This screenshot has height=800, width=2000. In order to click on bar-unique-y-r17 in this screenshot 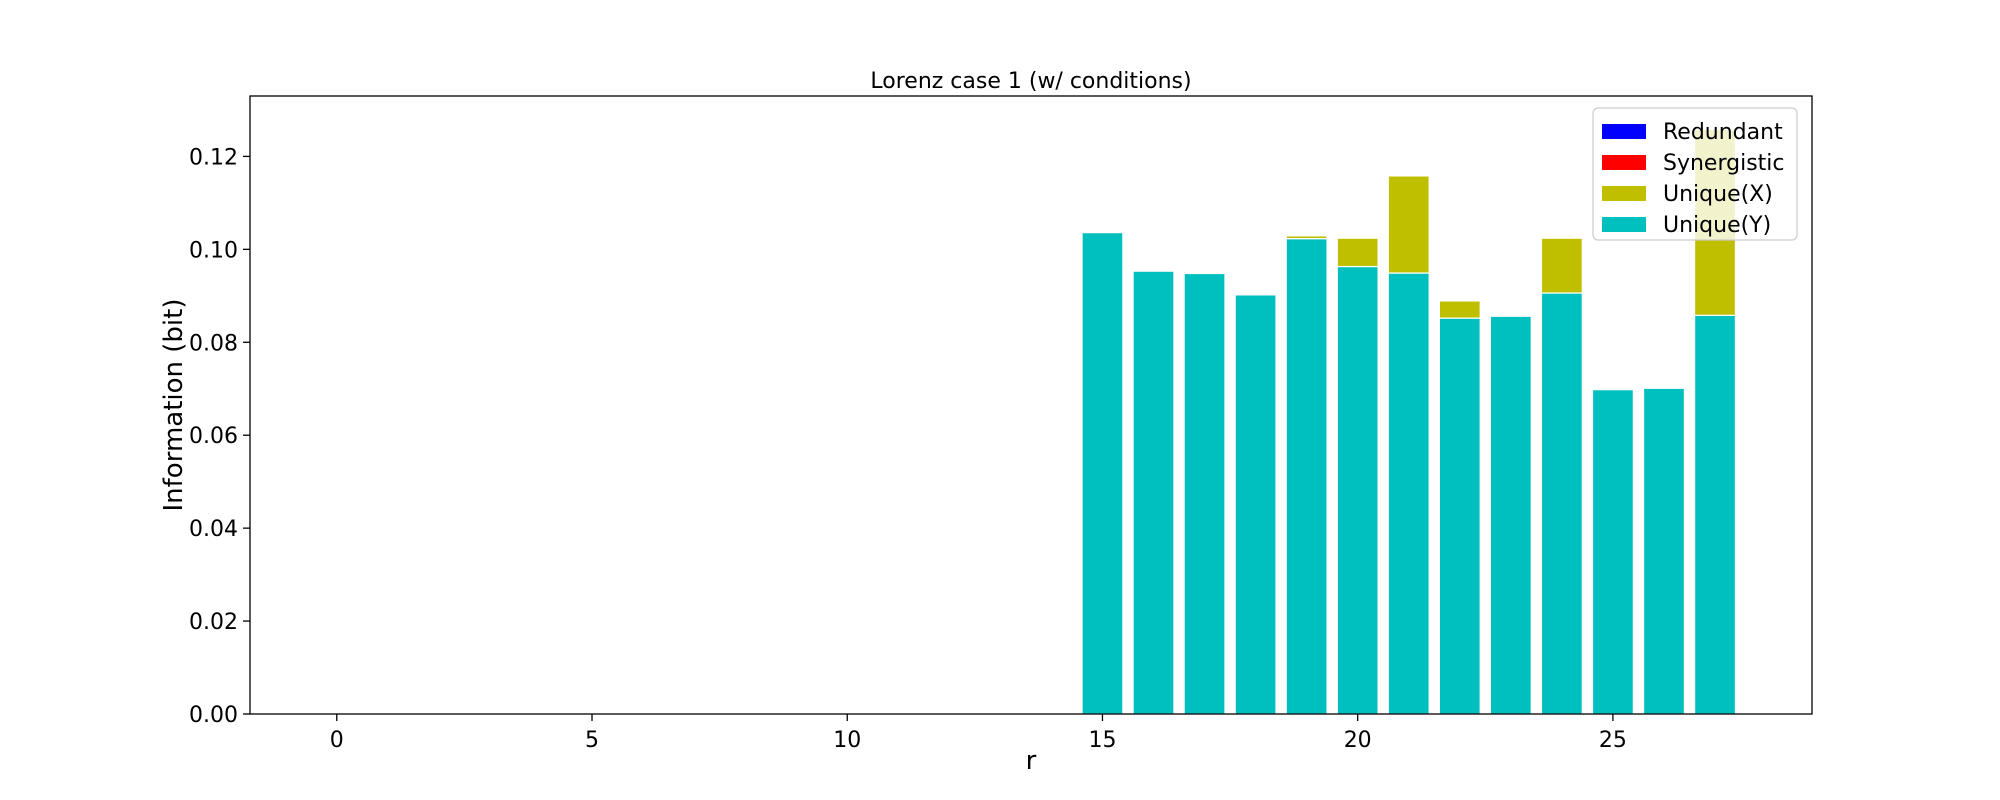, I will do `click(1204, 493)`.